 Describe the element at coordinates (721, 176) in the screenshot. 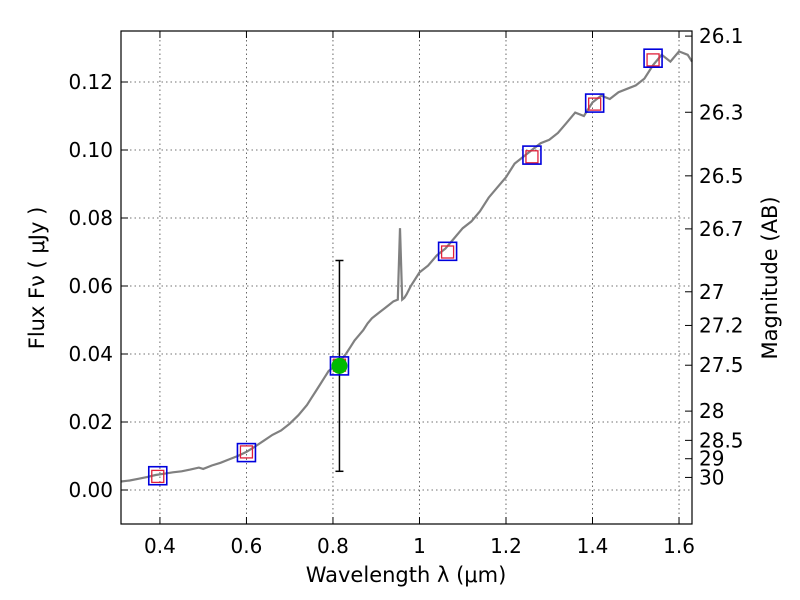

I see `y2-tick-label: 26.5` at that location.